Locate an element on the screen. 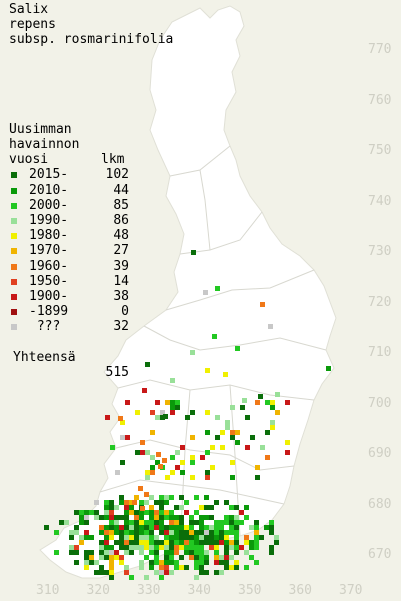 Image resolution: width=401 pixels, height=601 pixels. legend-row-count: 85 is located at coordinates (121, 205).